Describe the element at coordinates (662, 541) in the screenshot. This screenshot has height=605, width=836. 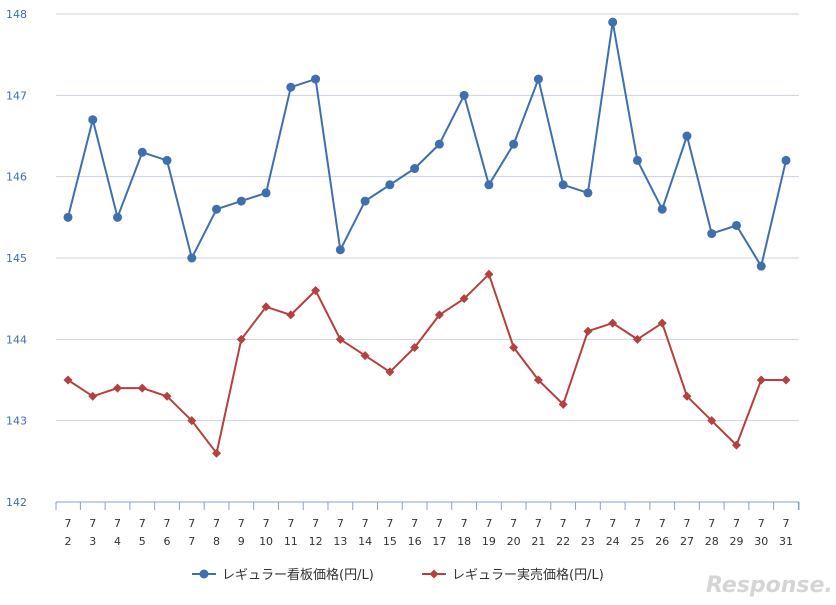
I see `x-tick-label: 26` at that location.